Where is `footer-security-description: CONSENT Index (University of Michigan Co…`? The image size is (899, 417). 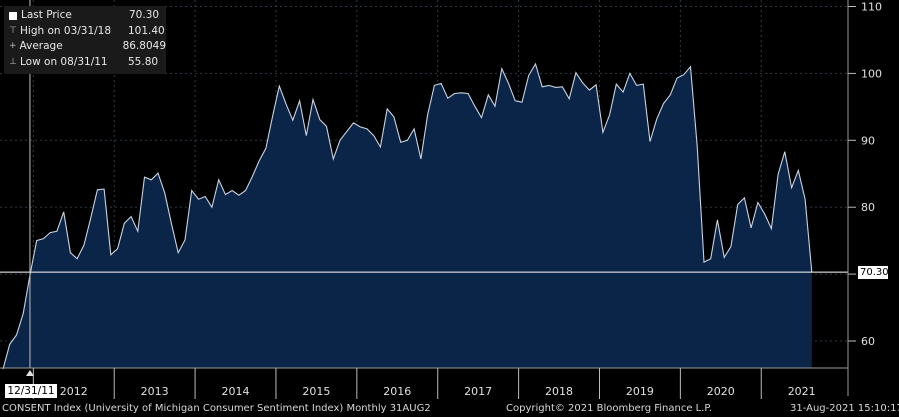 footer-security-description: CONSENT Index (University of Michigan Co… is located at coordinates (216, 408).